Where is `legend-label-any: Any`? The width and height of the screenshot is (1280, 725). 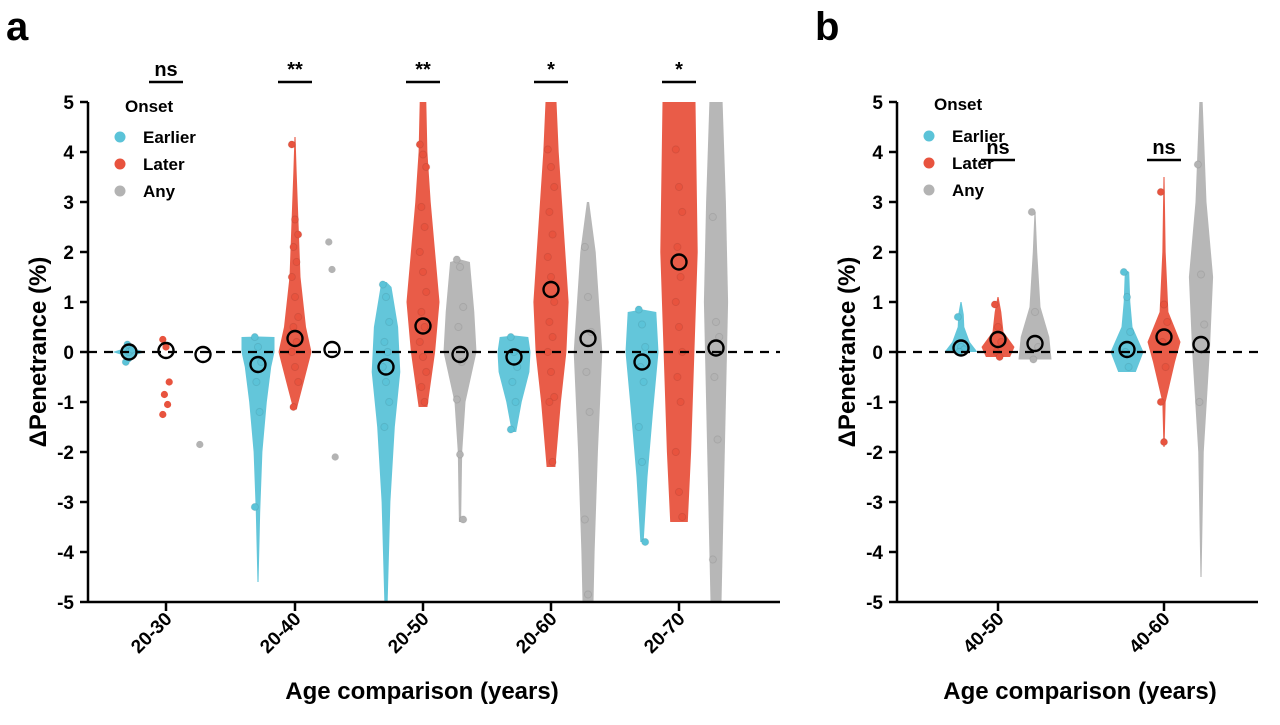
legend-label-any: Any is located at coordinates (159, 191).